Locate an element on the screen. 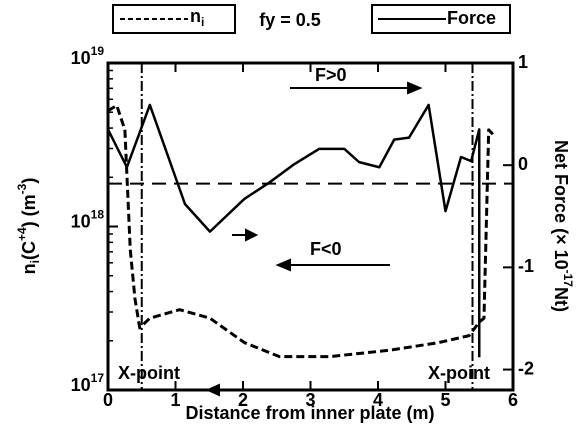 The width and height of the screenshot is (579, 428). y-tick-label: 1018​ is located at coordinates (88, 220).